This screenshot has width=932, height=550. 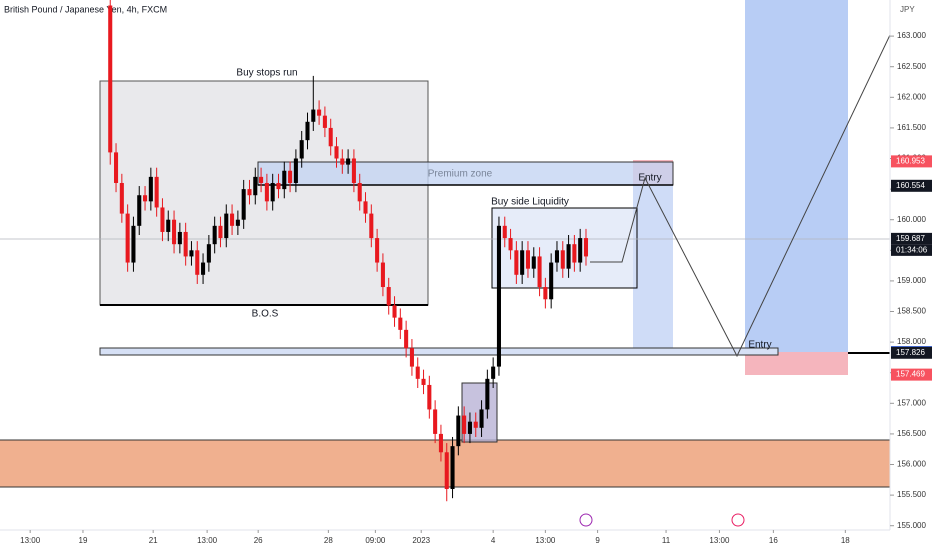 What do you see at coordinates (666, 540) in the screenshot?
I see `x-tick-label: 11` at bounding box center [666, 540].